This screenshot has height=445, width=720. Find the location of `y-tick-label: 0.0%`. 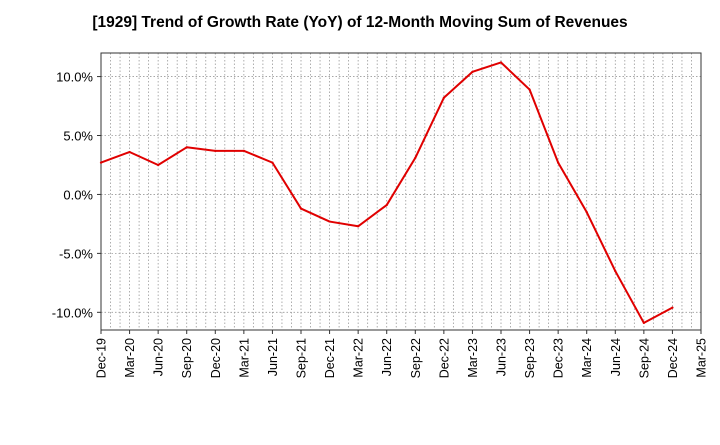

y-tick-label: 0.0% is located at coordinates (78, 194).